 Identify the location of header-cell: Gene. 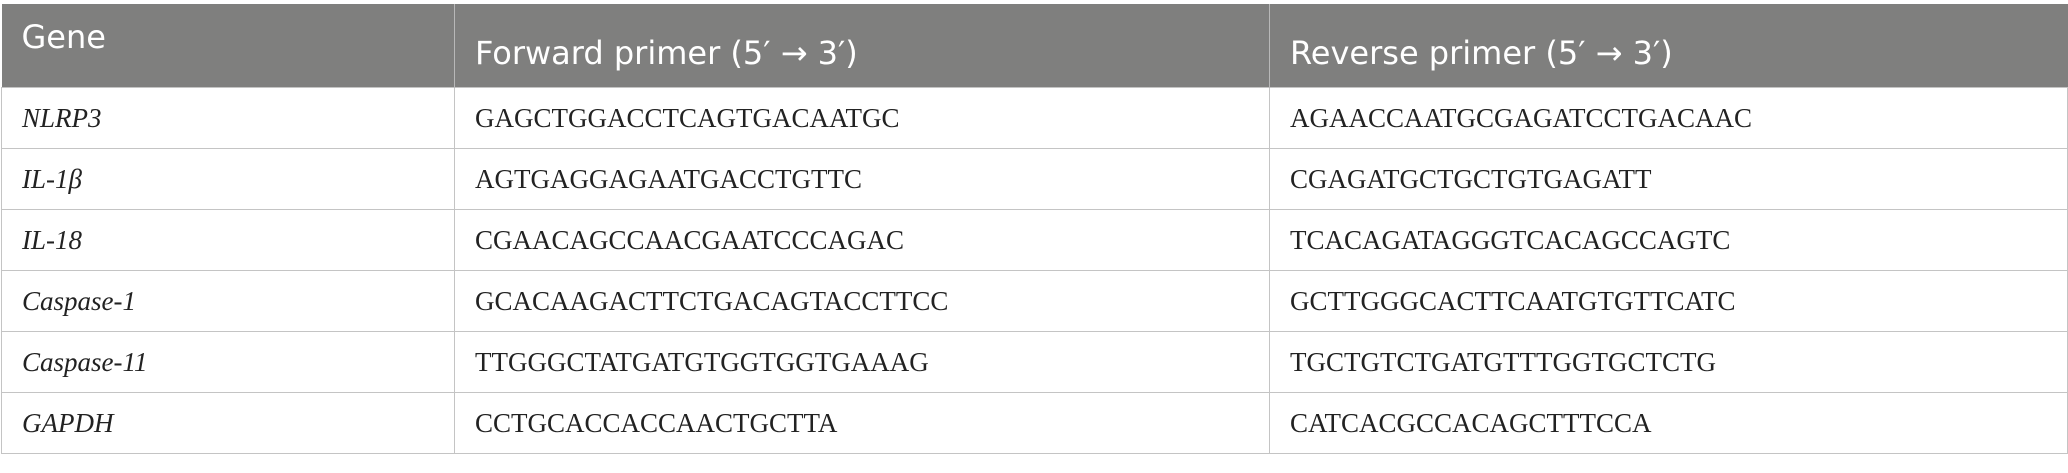
(228, 46).